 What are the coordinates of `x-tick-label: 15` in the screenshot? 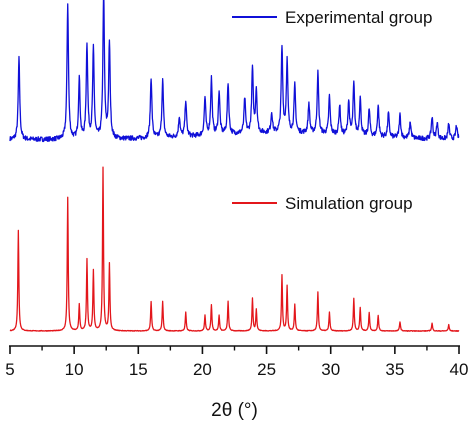 It's located at (138, 369).